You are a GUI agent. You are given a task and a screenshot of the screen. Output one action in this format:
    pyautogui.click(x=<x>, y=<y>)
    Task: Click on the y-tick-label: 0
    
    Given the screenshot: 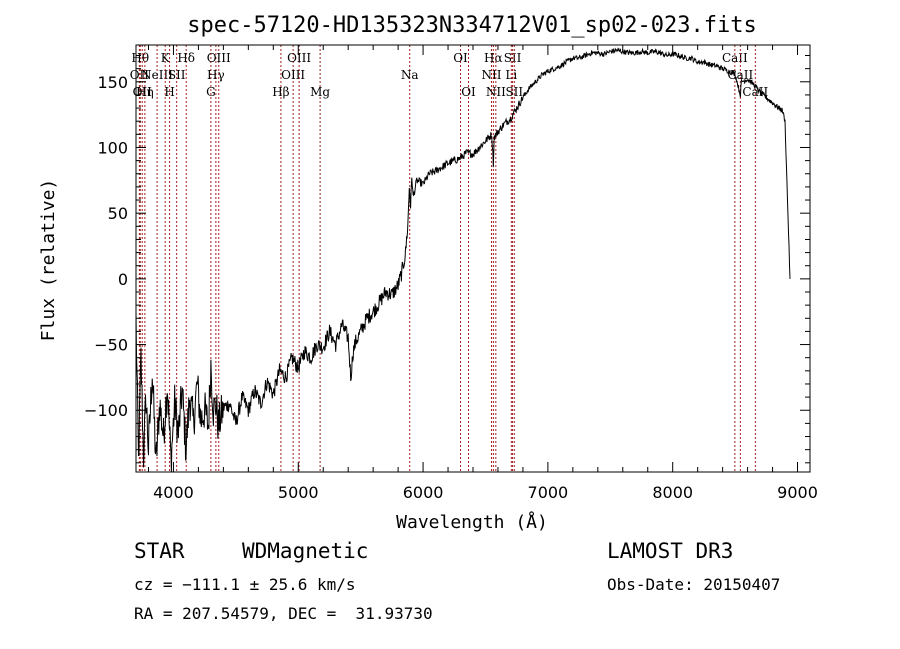 What is the action you would take?
    pyautogui.click(x=123, y=279)
    